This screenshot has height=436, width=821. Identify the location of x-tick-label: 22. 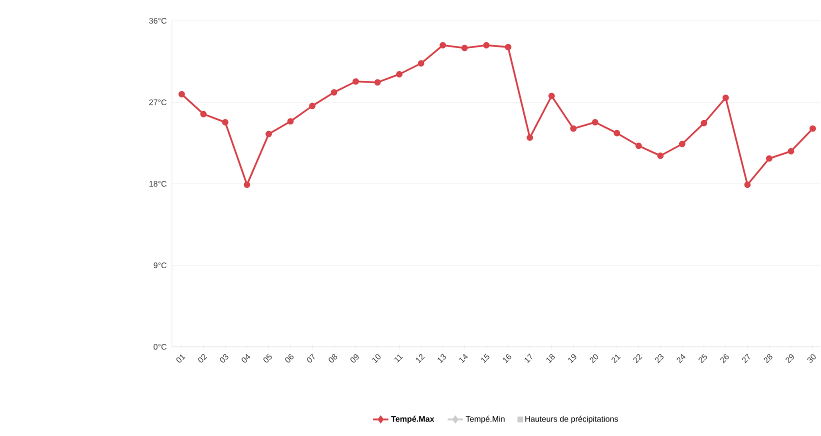
(637, 359).